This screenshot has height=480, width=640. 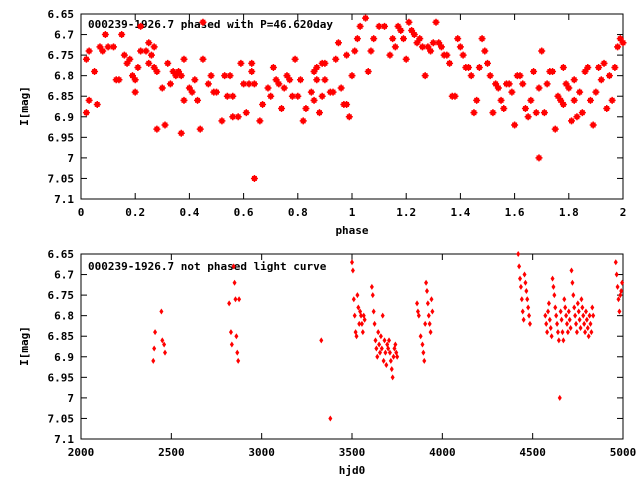 I want to click on x-tick-label: 0.2, so click(x=135, y=212).